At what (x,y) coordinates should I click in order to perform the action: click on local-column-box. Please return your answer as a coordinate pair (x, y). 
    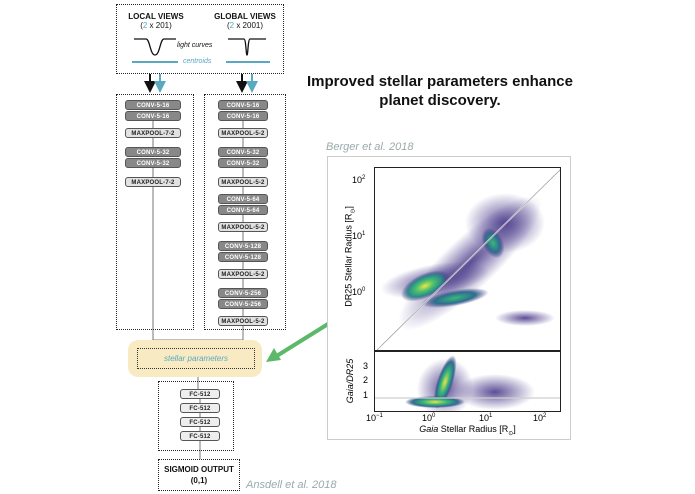
    Looking at the image, I should click on (155, 212).